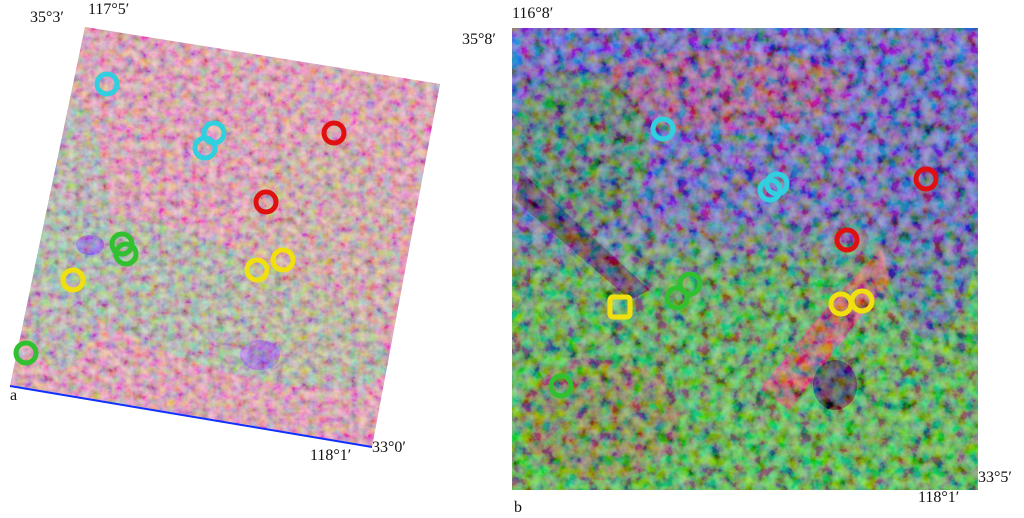 The width and height of the screenshot is (1024, 518). What do you see at coordinates (479, 39) in the screenshot?
I see `coord-label: 35°8′` at bounding box center [479, 39].